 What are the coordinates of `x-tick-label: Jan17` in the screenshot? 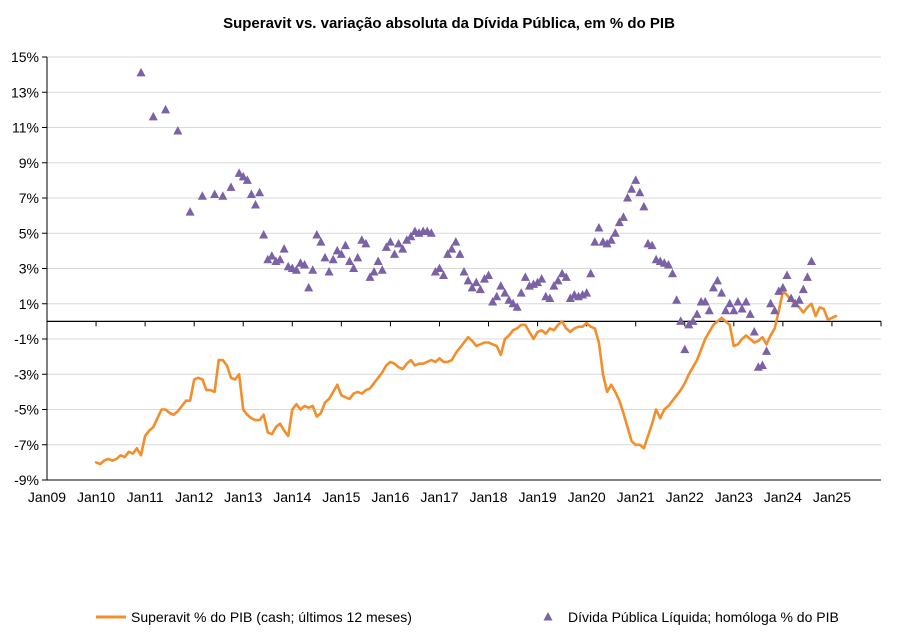 It's located at (439, 497).